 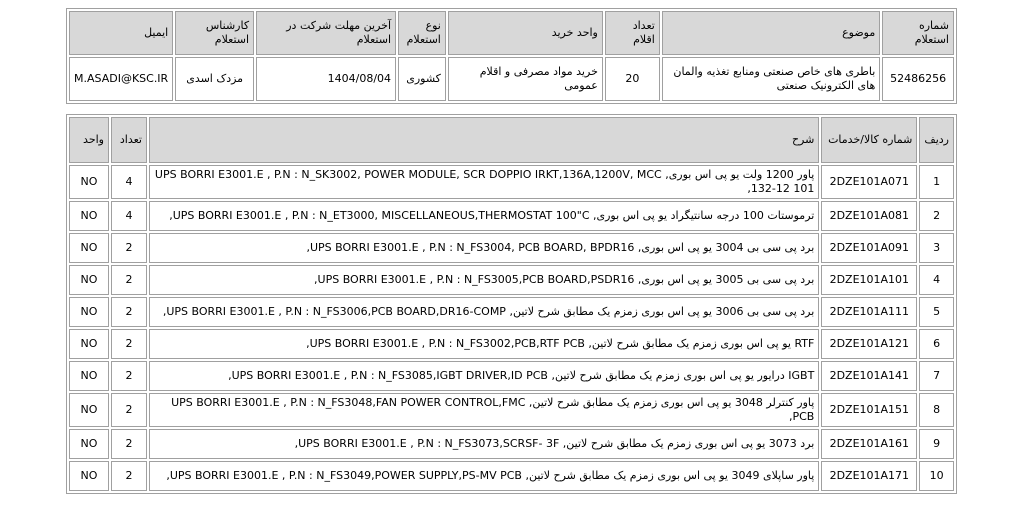 I want to click on row-number: 2, so click(x=936, y=216).